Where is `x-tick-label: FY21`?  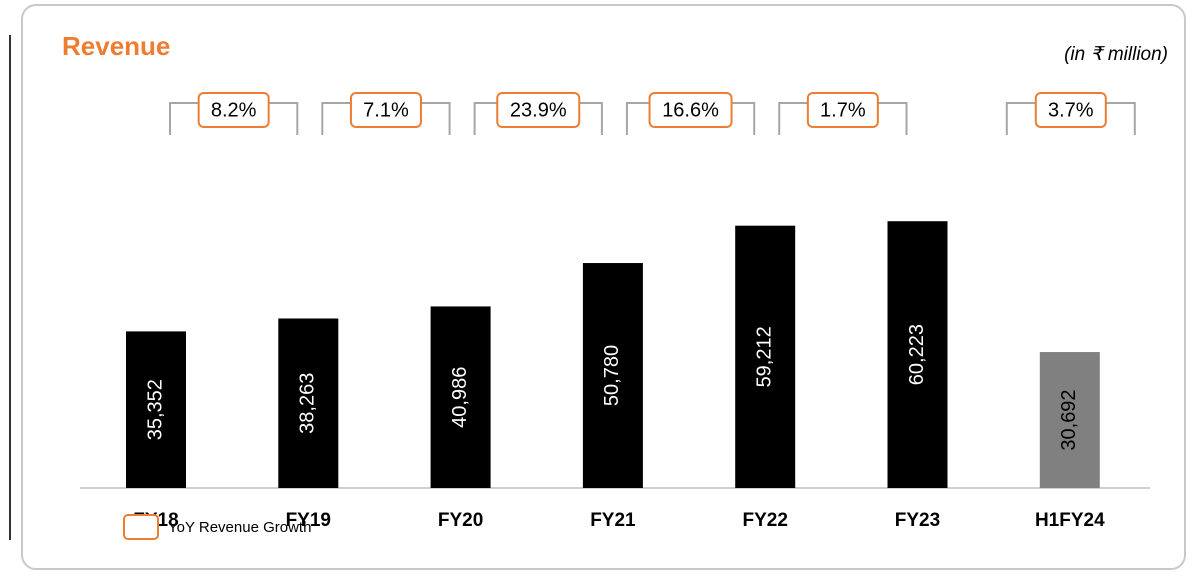
x-tick-label: FY21 is located at coordinates (613, 520).